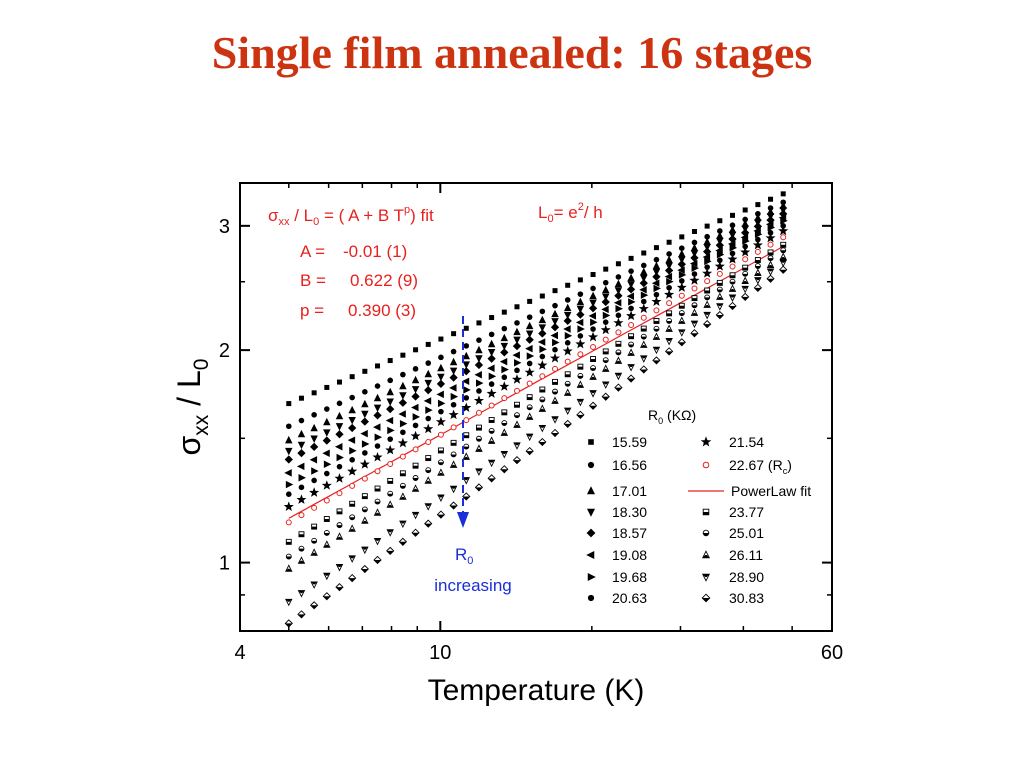  Describe the element at coordinates (832, 653) in the screenshot. I see `x-tick-label: 60` at that location.